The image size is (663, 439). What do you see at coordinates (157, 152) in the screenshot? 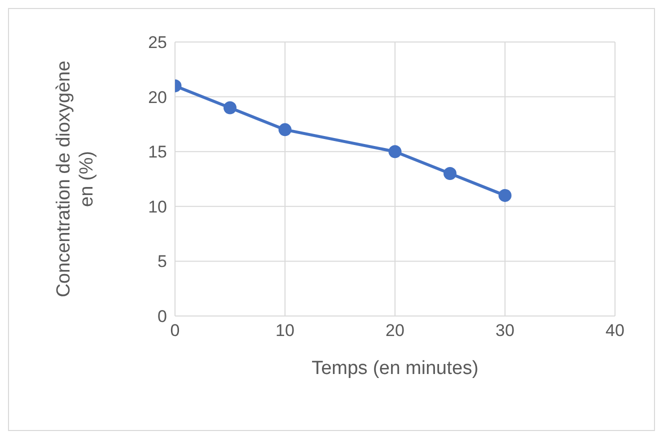
I see `y-tick-label: 15` at bounding box center [157, 152].